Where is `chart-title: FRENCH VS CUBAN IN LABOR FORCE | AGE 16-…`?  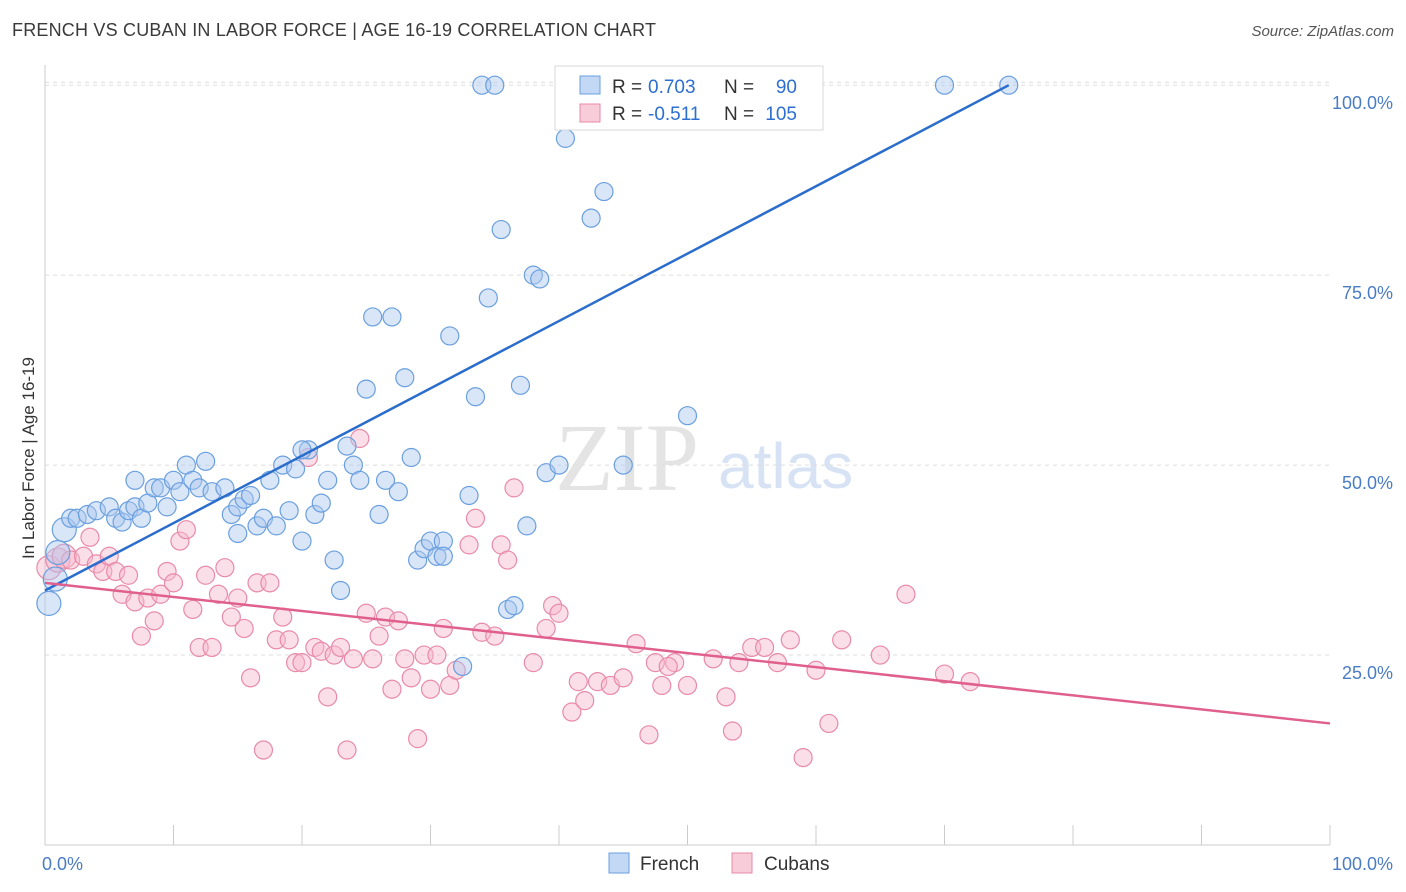
chart-title: FRENCH VS CUBAN IN LABOR FORCE | AGE 16-… is located at coordinates (334, 30).